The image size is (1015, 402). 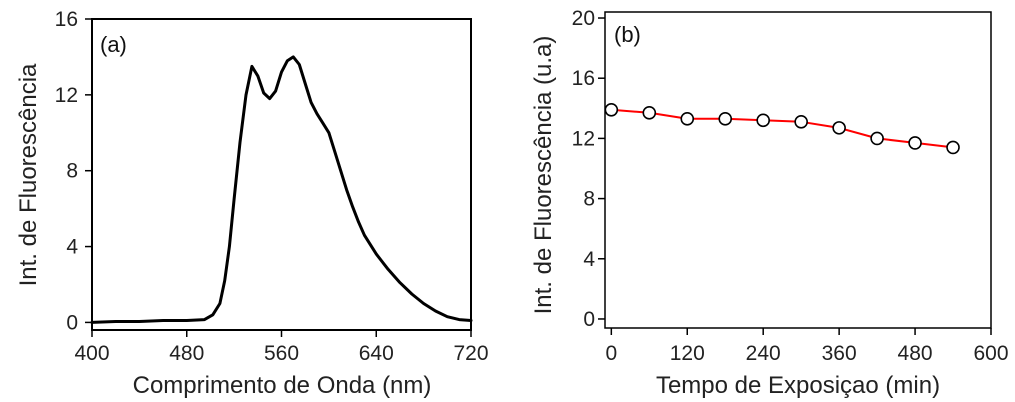 I want to click on x-tick-label: 120, so click(x=687, y=353).